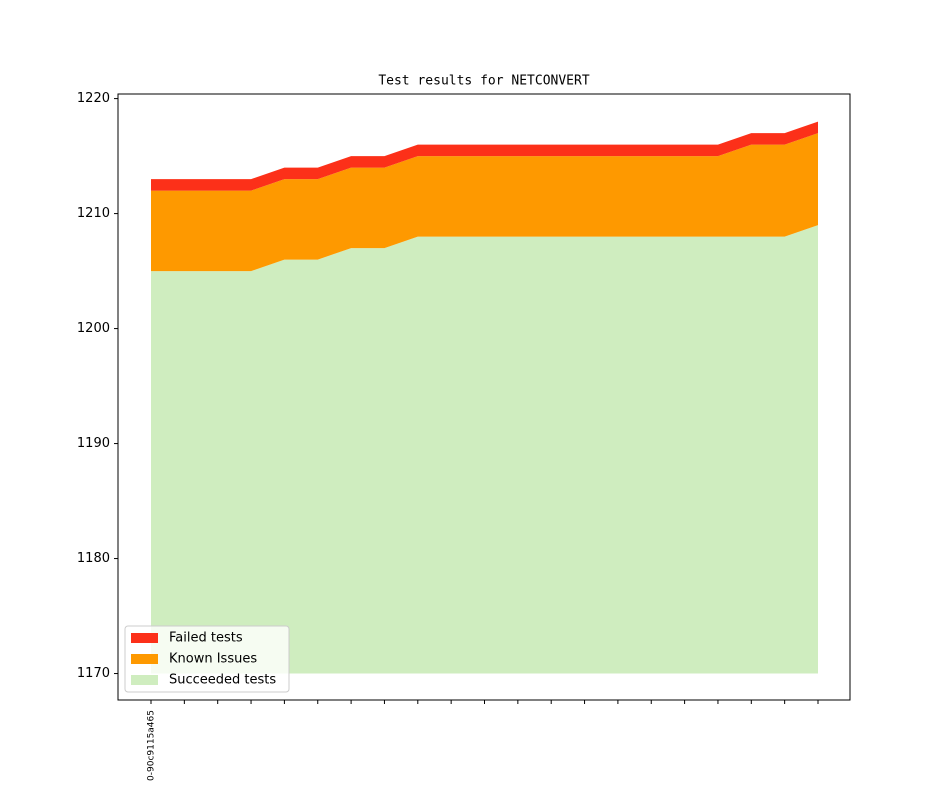 The width and height of the screenshot is (944, 787). What do you see at coordinates (206, 638) in the screenshot?
I see `legend-label: Failed tests` at bounding box center [206, 638].